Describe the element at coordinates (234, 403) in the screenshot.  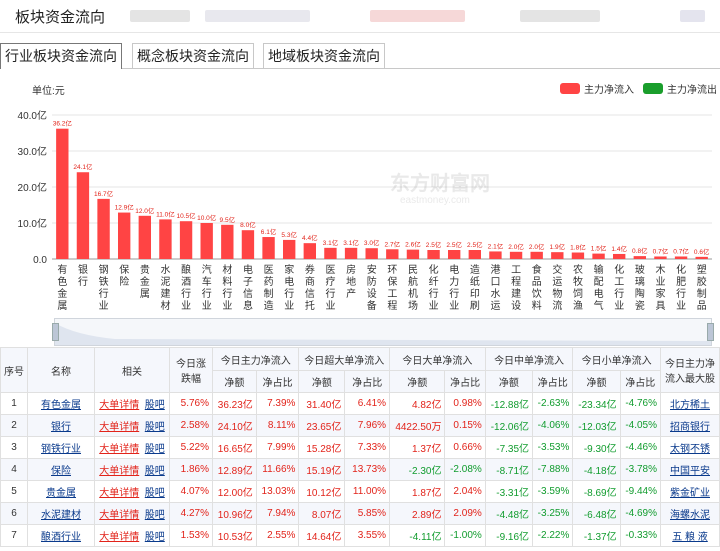
I see `row-main-amount: 36.23亿` at that location.